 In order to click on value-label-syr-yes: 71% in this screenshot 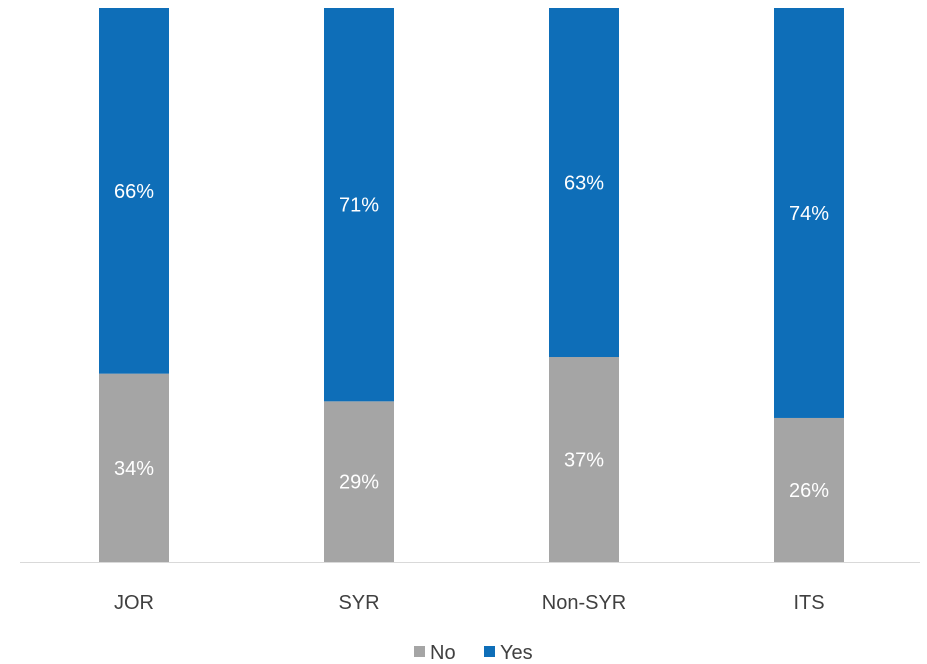, I will do `click(359, 206)`.